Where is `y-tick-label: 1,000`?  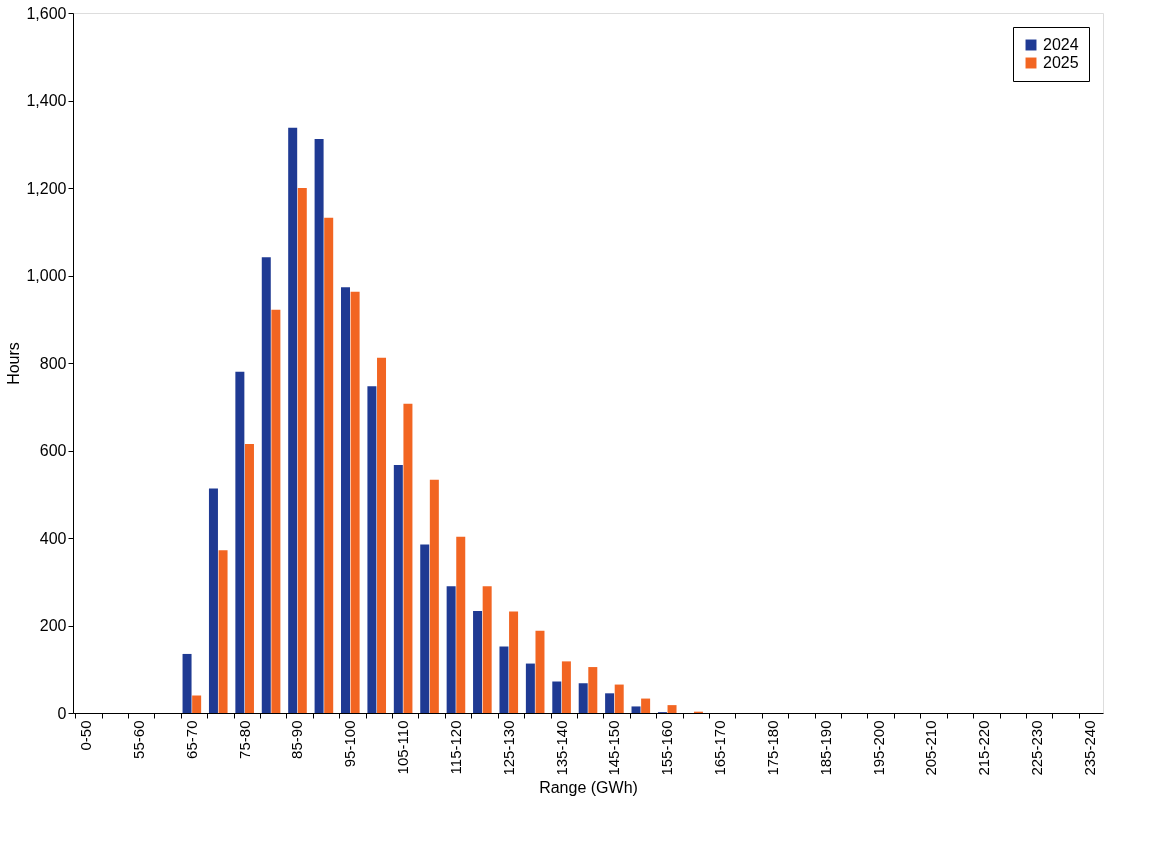
y-tick-label: 1,000 is located at coordinates (46, 275).